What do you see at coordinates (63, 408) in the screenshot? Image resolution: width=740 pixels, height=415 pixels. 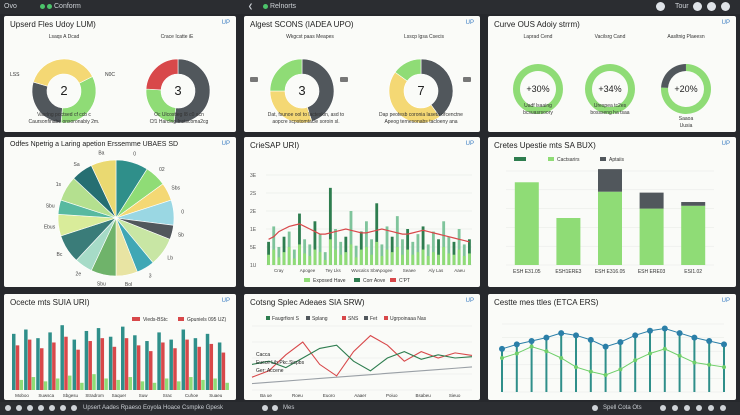 I see `folder-icon` at bounding box center [63, 408].